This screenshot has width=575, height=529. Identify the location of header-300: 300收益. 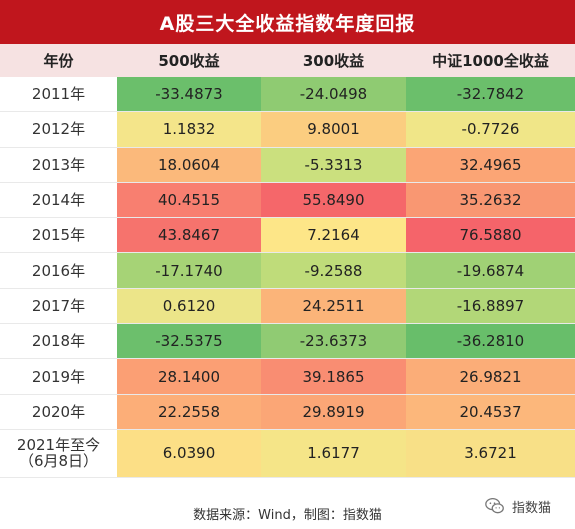
(333, 61).